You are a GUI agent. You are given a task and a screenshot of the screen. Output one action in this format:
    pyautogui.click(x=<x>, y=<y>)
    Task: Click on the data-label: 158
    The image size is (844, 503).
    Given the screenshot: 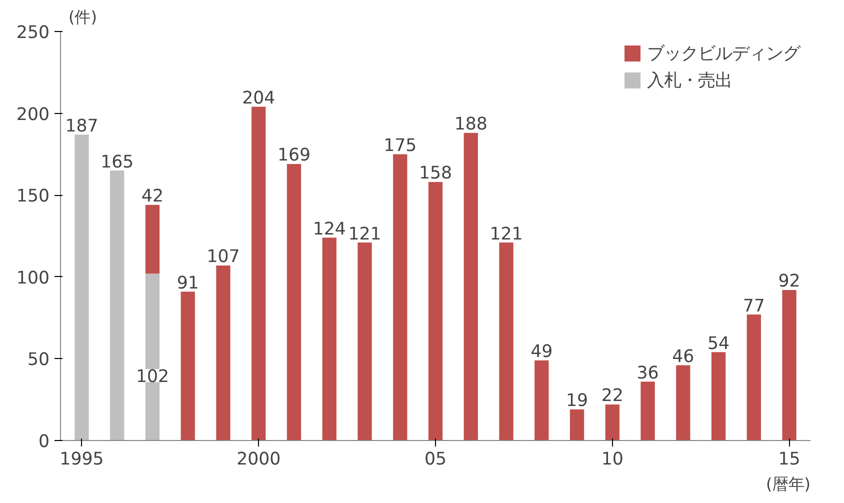 What is the action you would take?
    pyautogui.click(x=435, y=174)
    